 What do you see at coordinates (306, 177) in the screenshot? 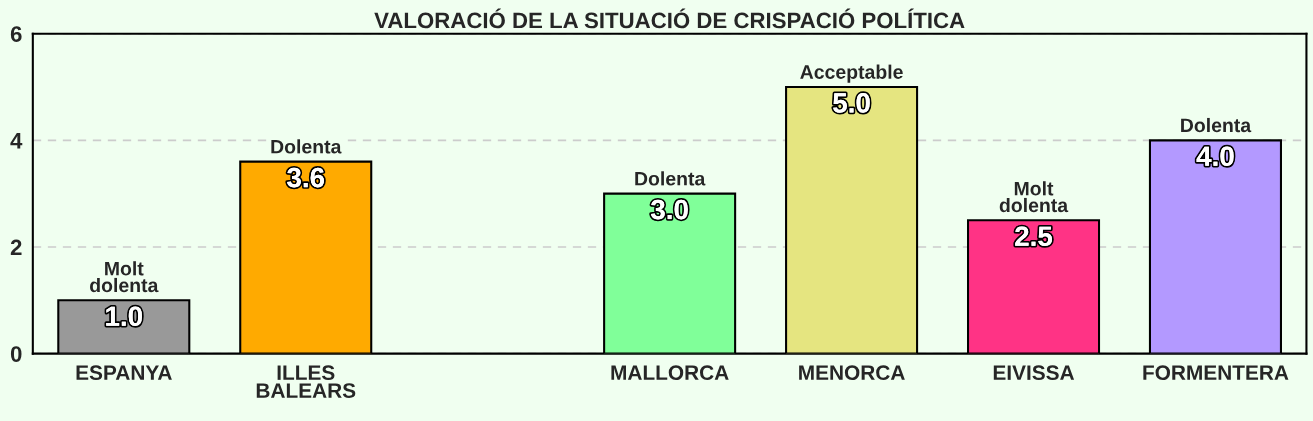
I see `data-label: 3.6` at bounding box center [306, 177].